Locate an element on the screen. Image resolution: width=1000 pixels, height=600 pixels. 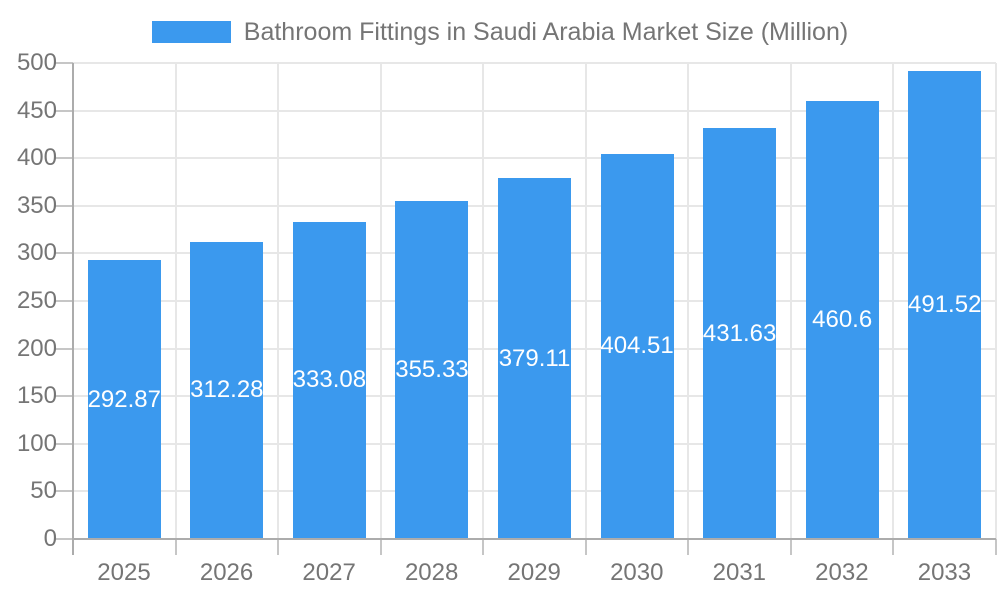
x-axis-label: 2027 is located at coordinates (329, 572).